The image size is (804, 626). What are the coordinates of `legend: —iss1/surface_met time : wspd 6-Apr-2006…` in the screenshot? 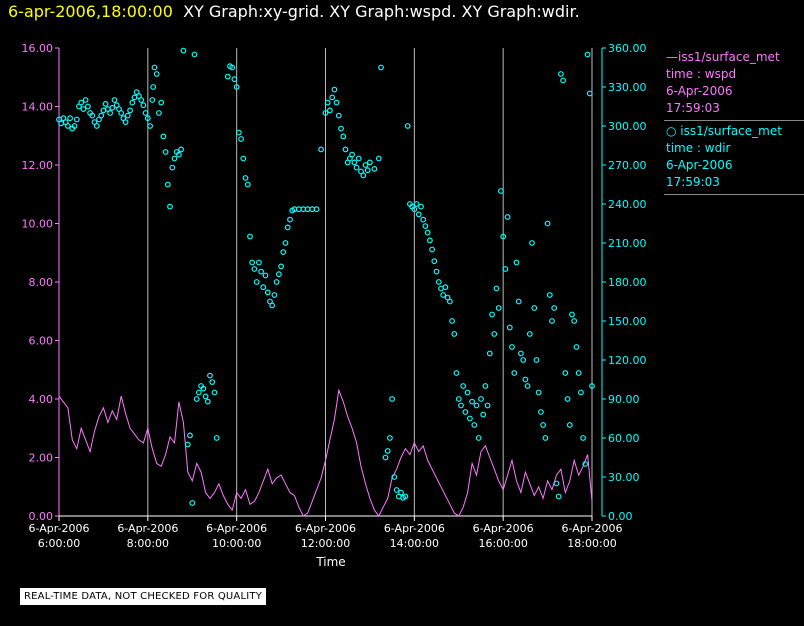 It's located at (734, 121).